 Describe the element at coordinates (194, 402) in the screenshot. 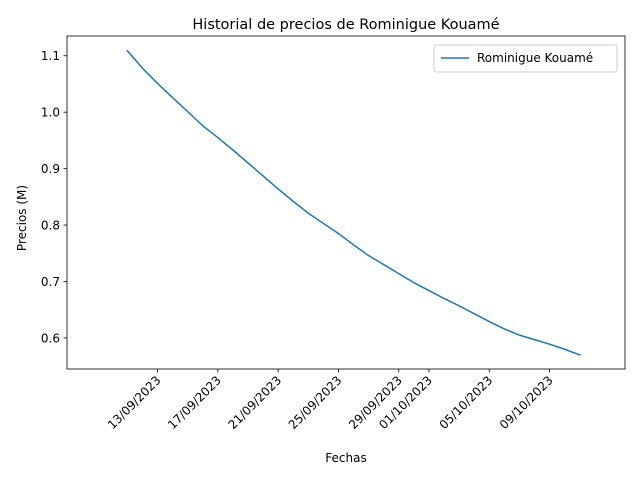

I see `x-tick-label: 17/09/2023` at that location.